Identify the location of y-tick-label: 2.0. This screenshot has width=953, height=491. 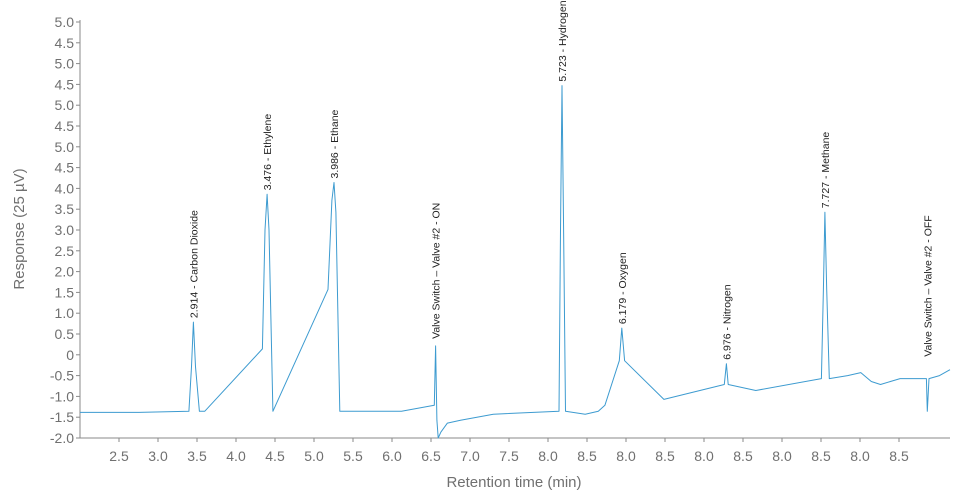
(65, 272).